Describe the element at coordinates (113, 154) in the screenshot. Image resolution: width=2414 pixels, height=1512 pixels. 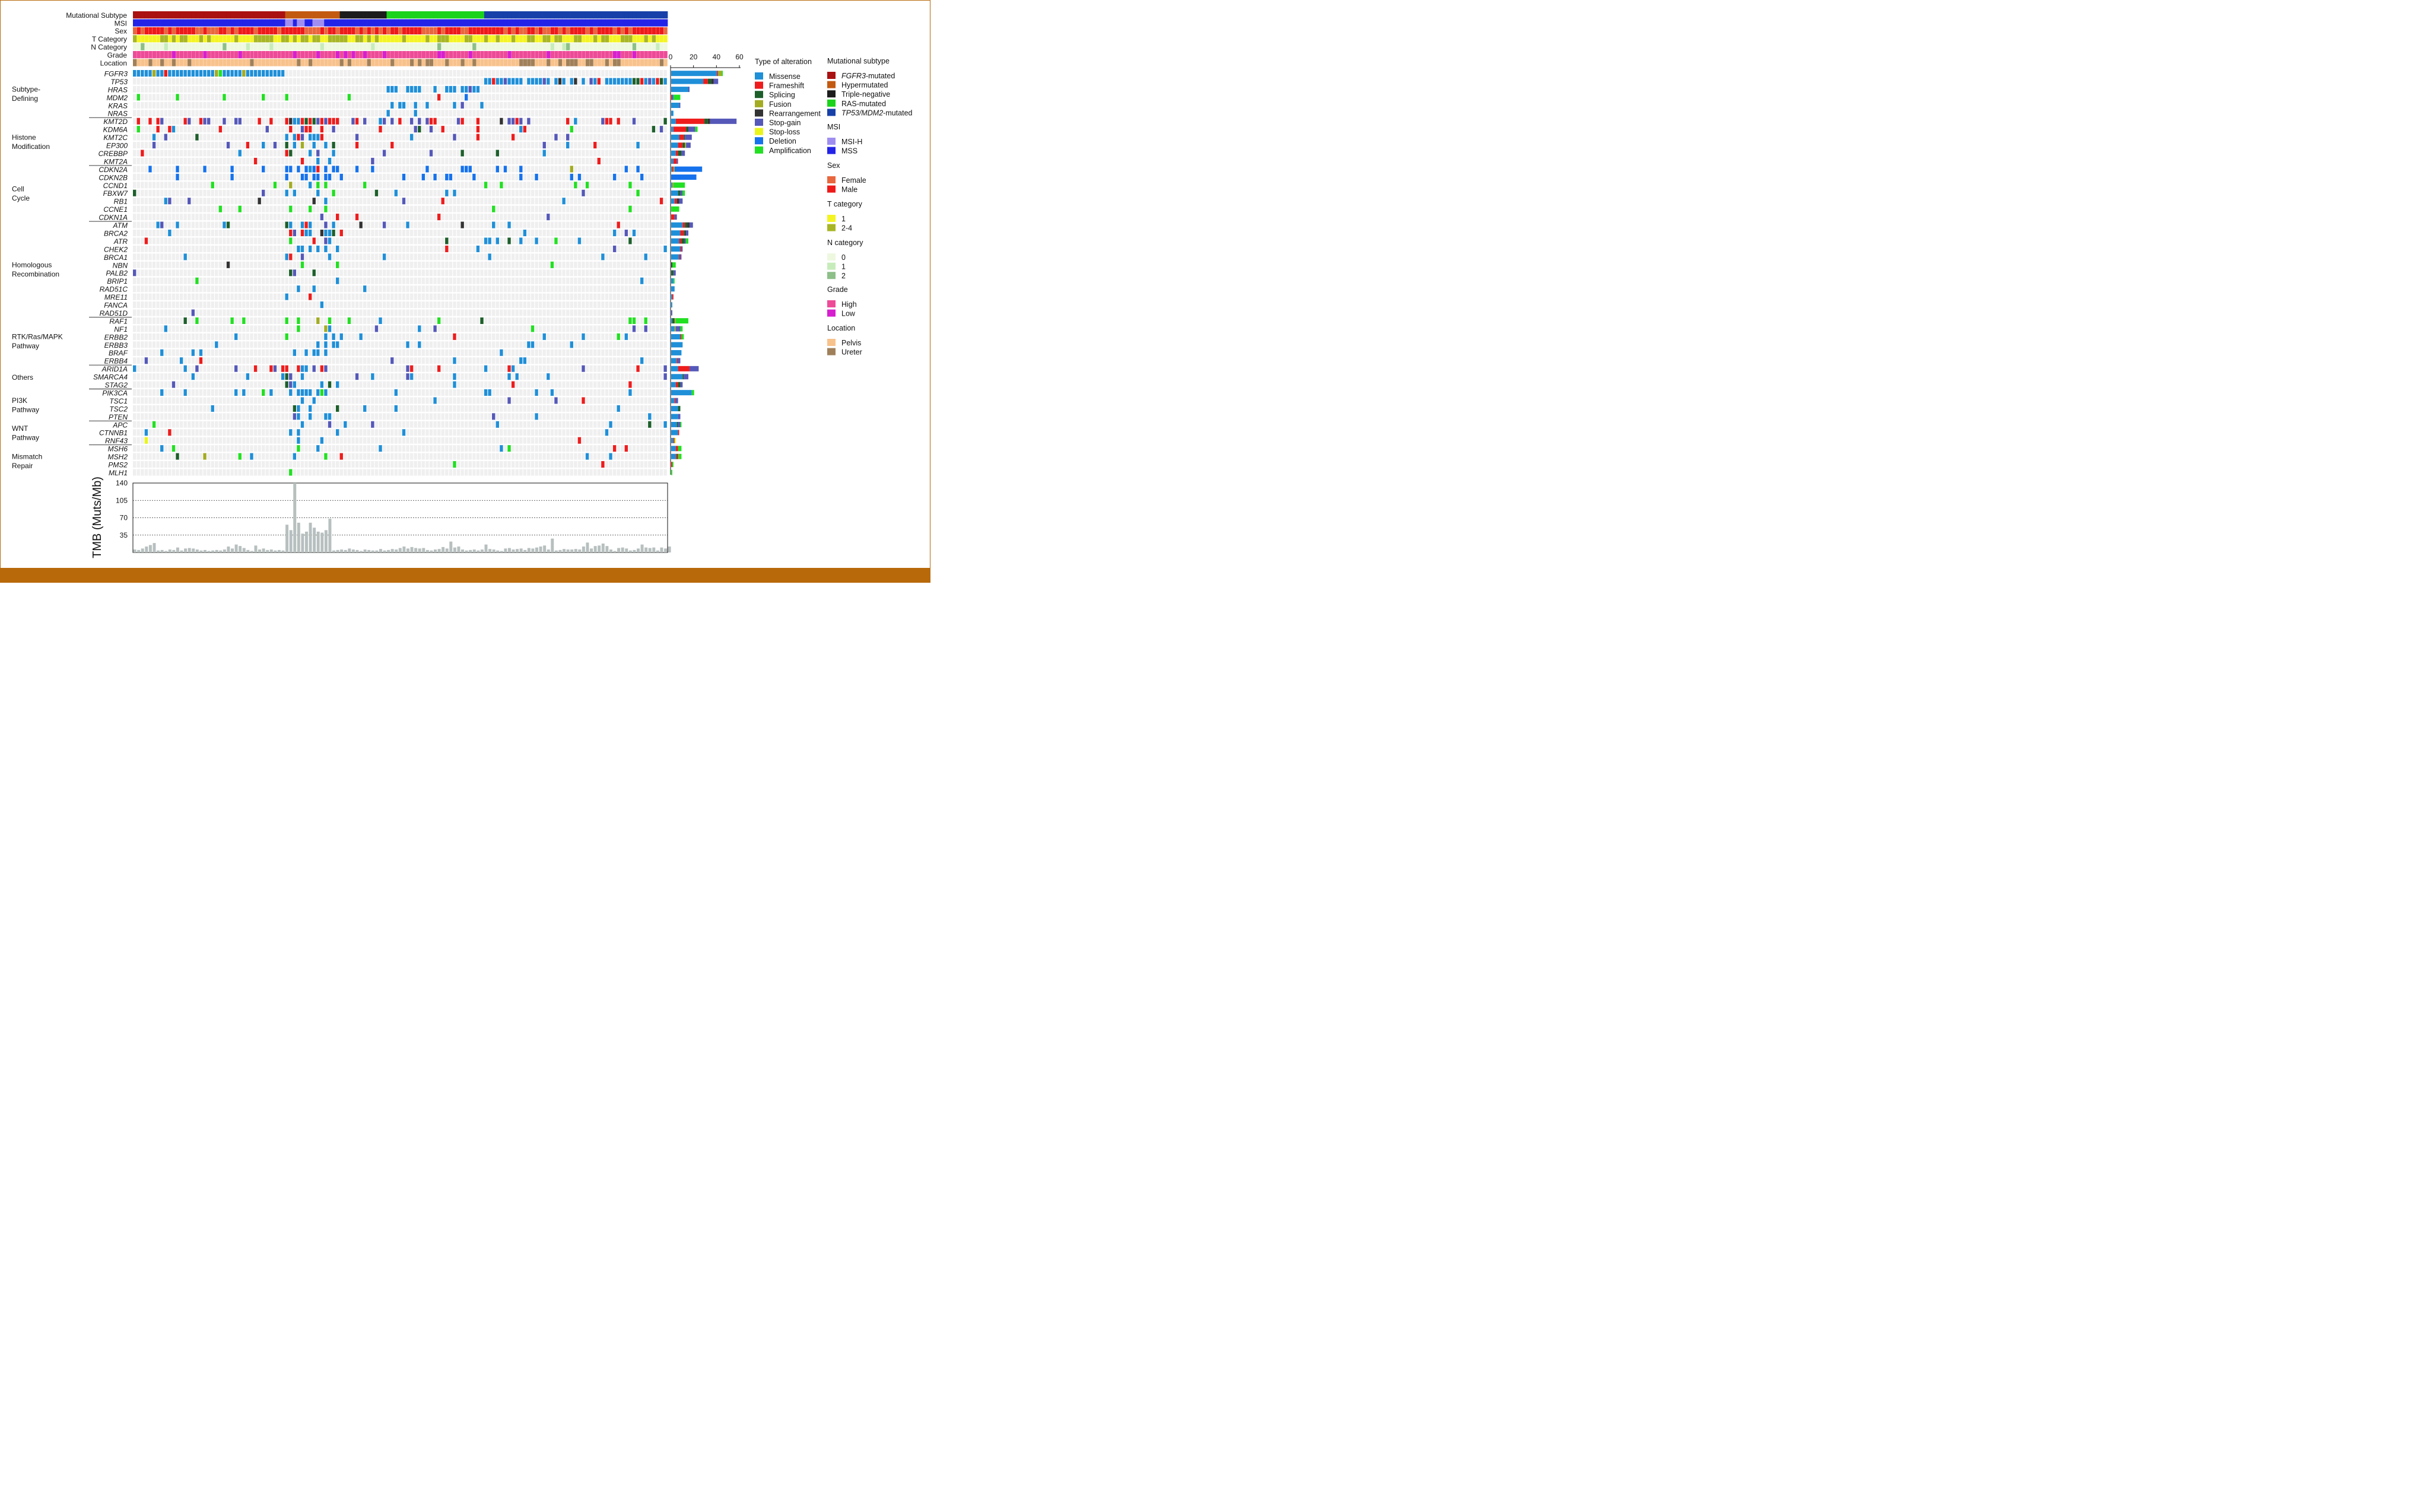
I see `gene-label: CREBBP` at that location.